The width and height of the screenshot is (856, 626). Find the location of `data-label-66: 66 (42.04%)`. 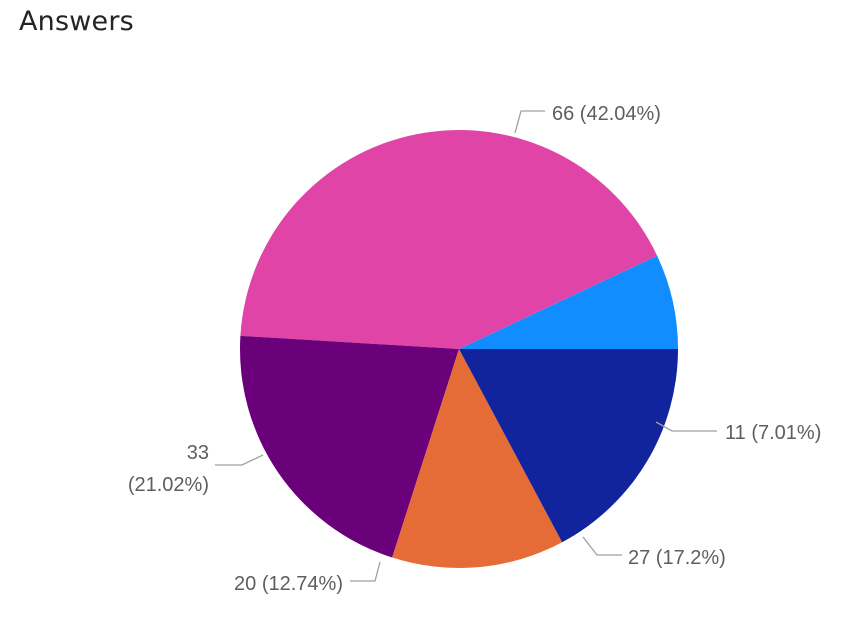

data-label-66: 66 (42.04%) is located at coordinates (606, 114).